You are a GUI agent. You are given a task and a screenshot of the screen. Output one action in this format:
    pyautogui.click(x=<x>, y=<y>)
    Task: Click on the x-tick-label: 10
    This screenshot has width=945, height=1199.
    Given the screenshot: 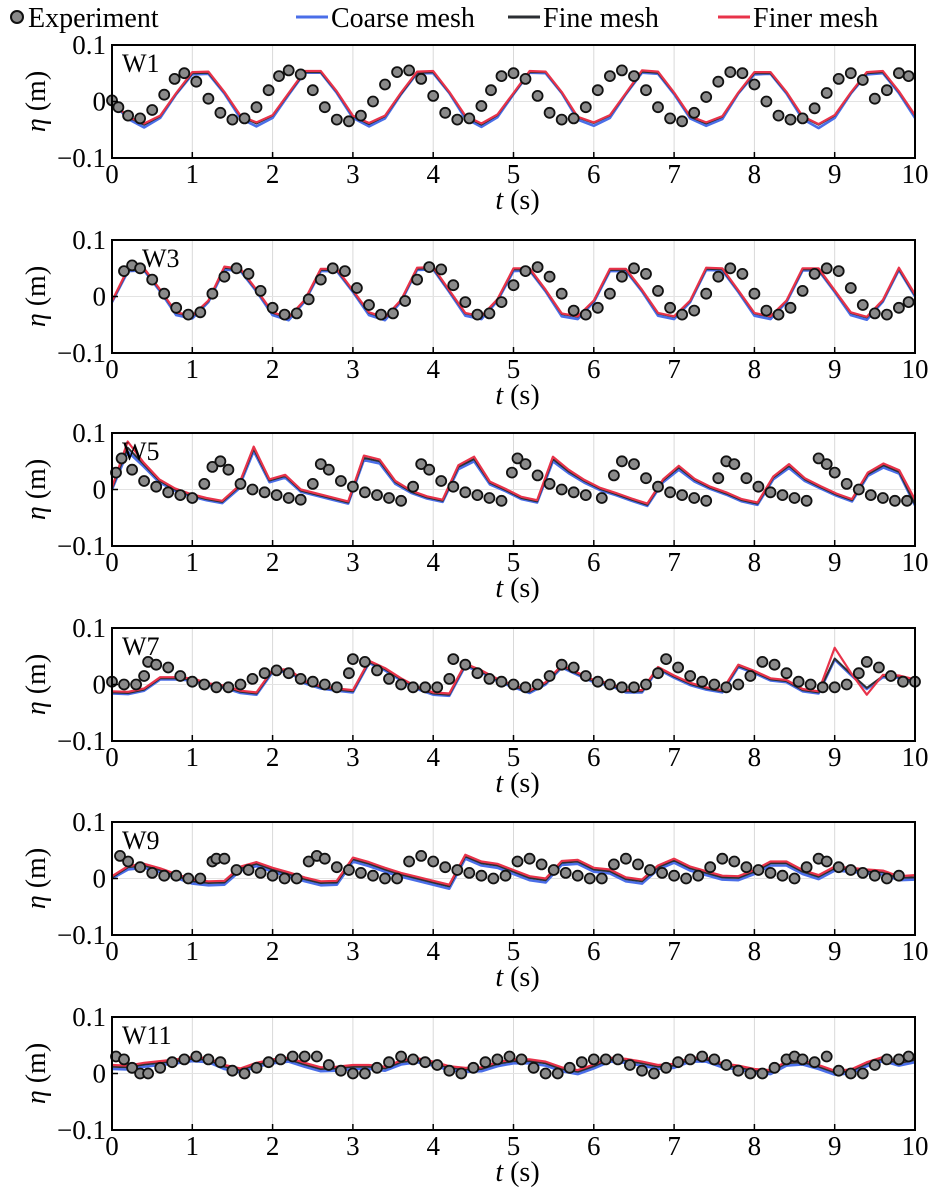 What is the action you would take?
    pyautogui.click(x=915, y=757)
    